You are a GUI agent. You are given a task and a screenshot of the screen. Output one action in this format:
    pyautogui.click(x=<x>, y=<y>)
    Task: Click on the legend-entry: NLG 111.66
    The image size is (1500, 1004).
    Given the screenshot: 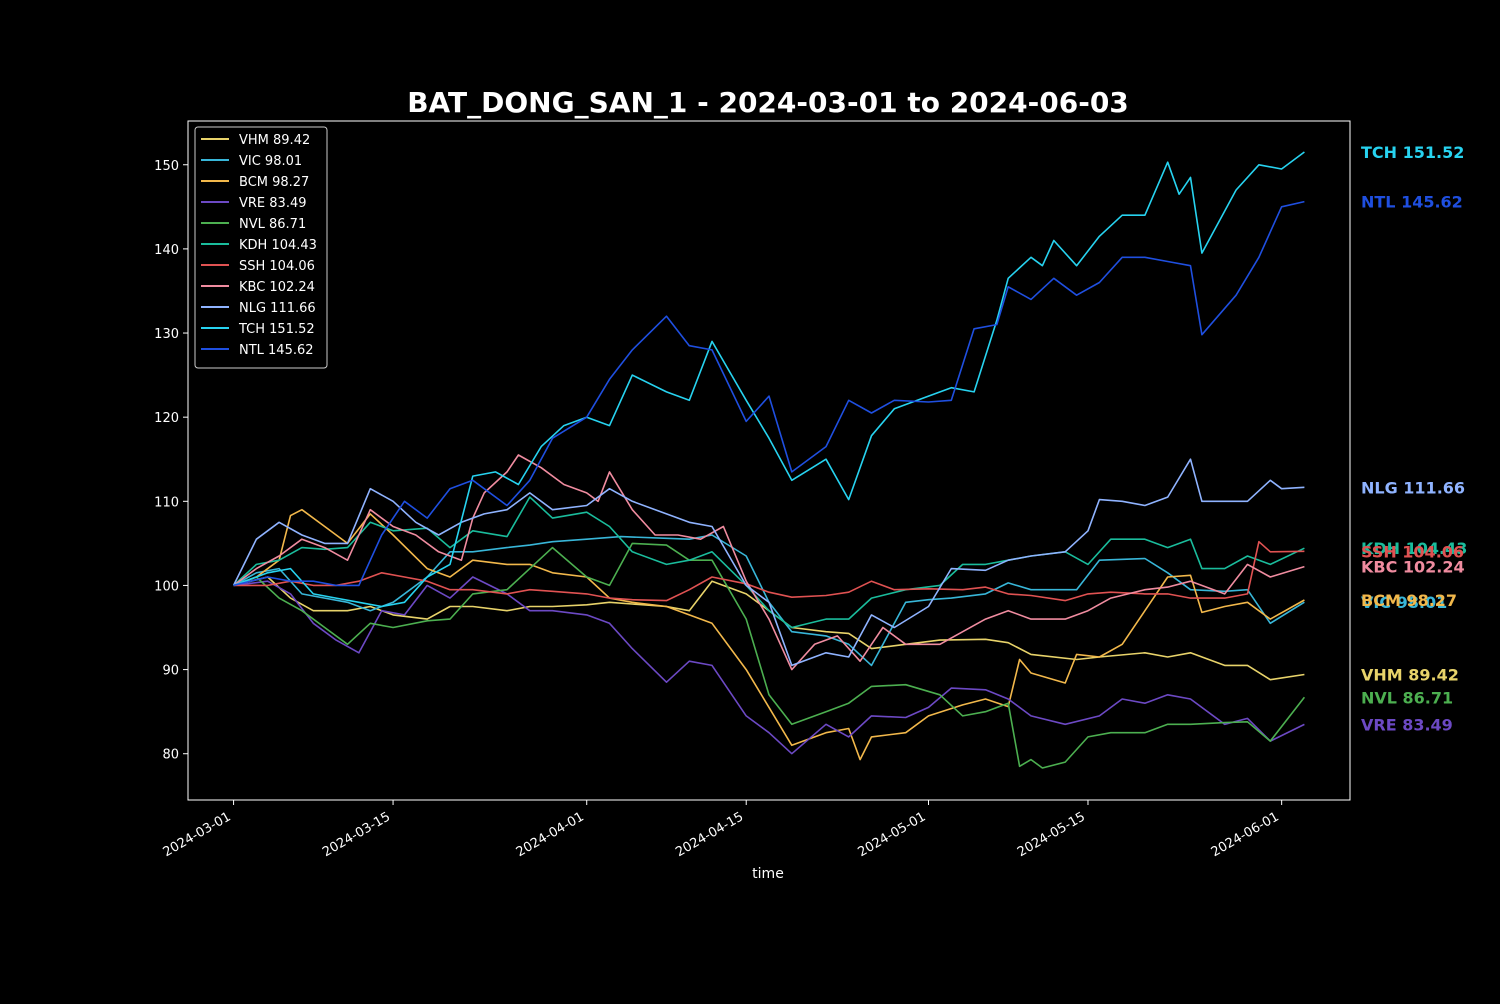 What is the action you would take?
    pyautogui.click(x=277, y=308)
    